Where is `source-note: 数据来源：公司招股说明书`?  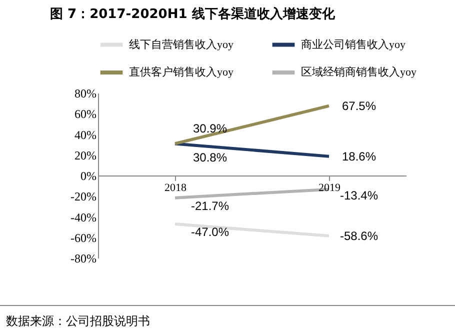
source-note: 数据来源：公司招股说明书 is located at coordinates (78, 321).